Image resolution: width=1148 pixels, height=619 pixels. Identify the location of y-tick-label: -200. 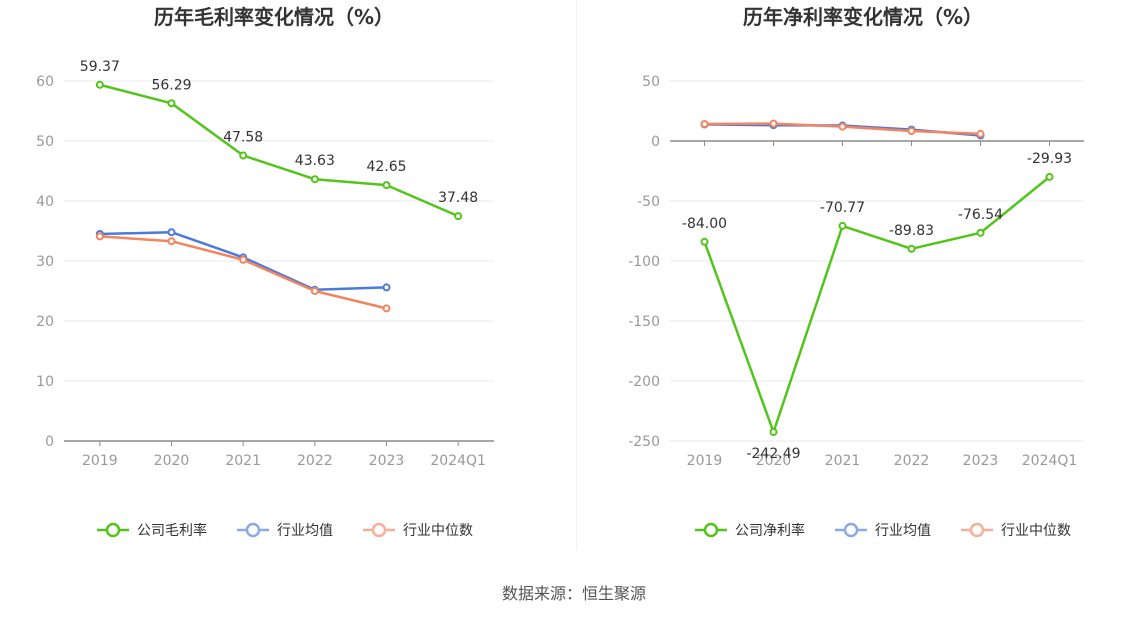
(644, 382).